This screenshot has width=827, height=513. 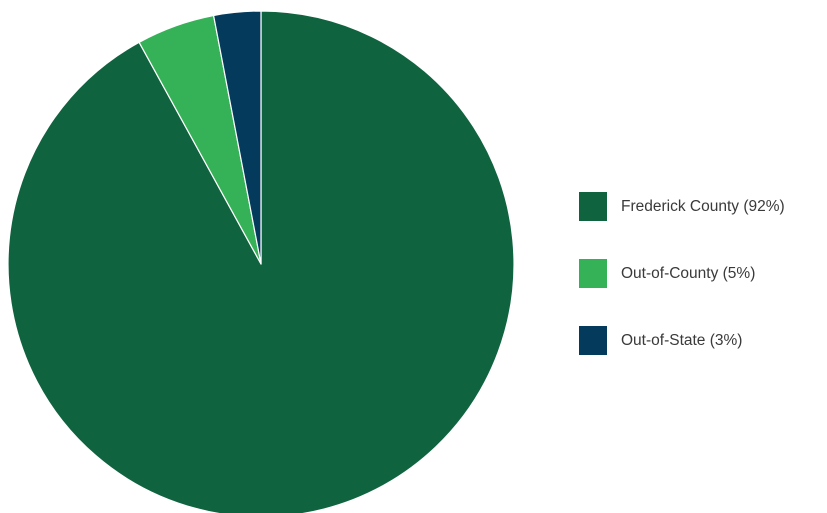 I want to click on legend-item-frederick-county: Frederick County (92%), so click(x=703, y=208).